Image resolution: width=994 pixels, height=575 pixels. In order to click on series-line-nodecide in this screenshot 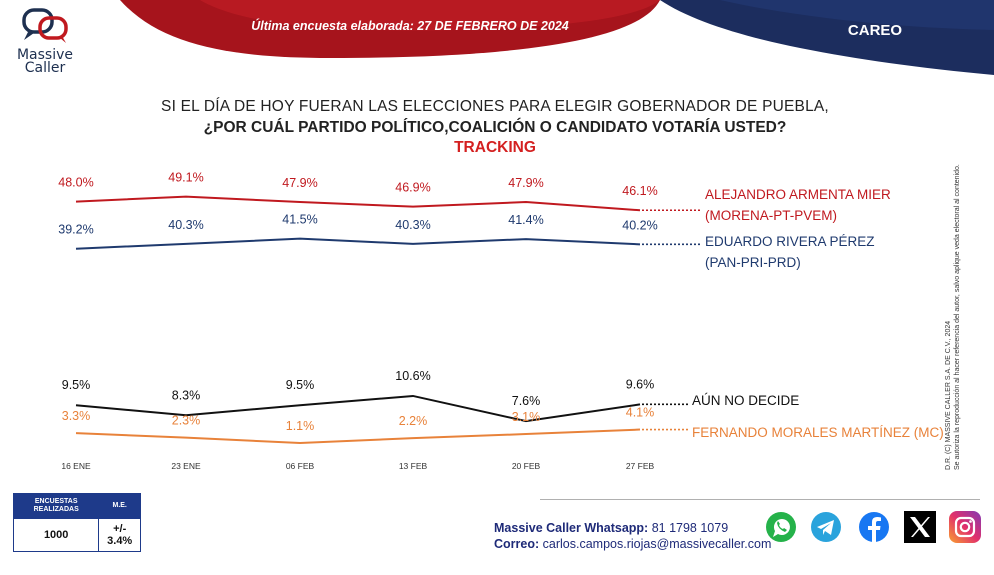, I will do `click(358, 408)`.